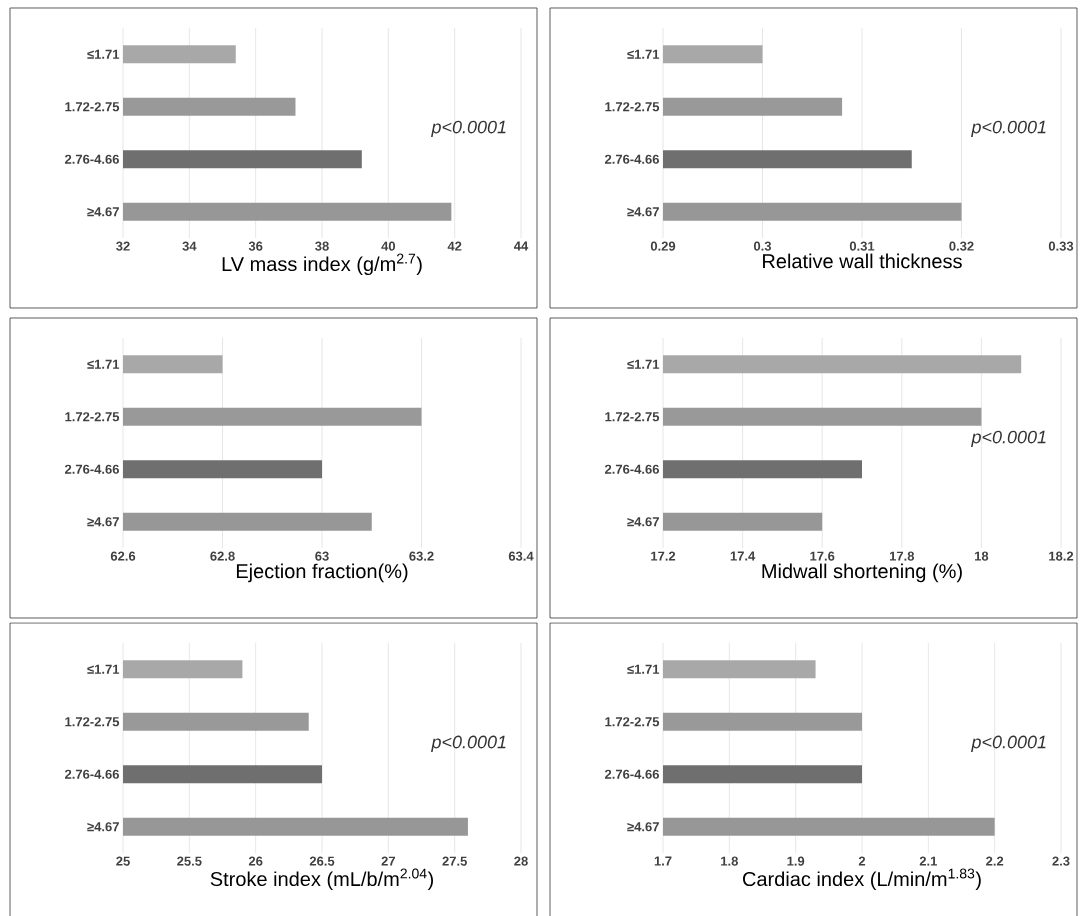  I want to click on x-tick-label: 0.31, so click(862, 246).